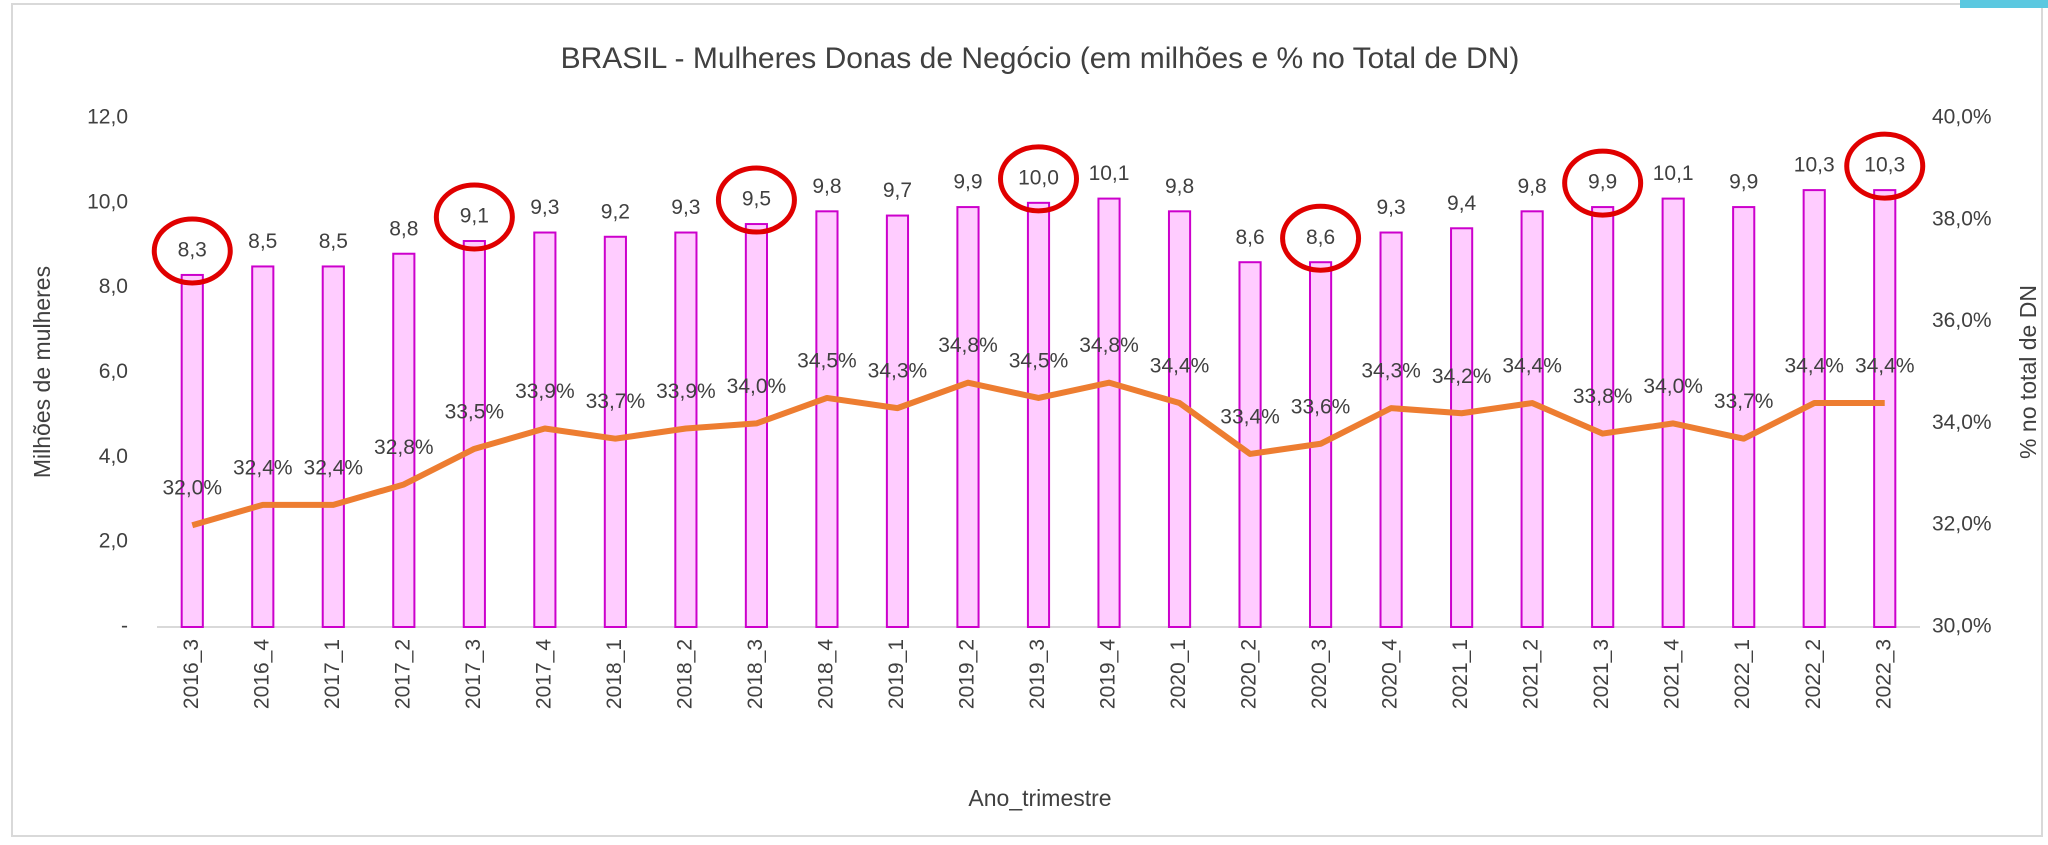 The image size is (2048, 845). Describe the element at coordinates (42, 372) in the screenshot. I see `y-axis-title: Milhões de mulheres` at that location.